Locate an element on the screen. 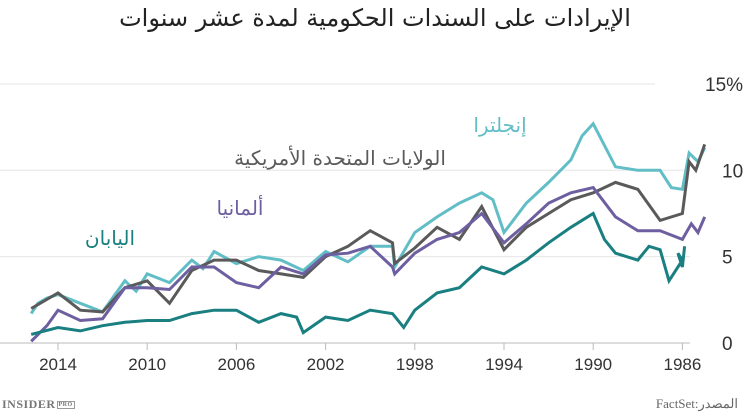  x-tick-label: 1998 is located at coordinates (415, 364).